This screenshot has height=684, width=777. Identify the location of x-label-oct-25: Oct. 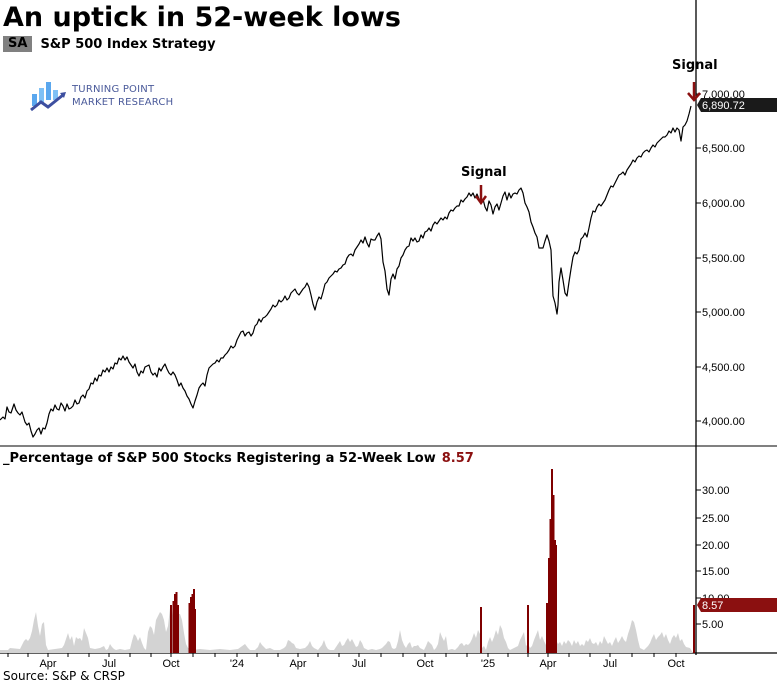
(675, 664).